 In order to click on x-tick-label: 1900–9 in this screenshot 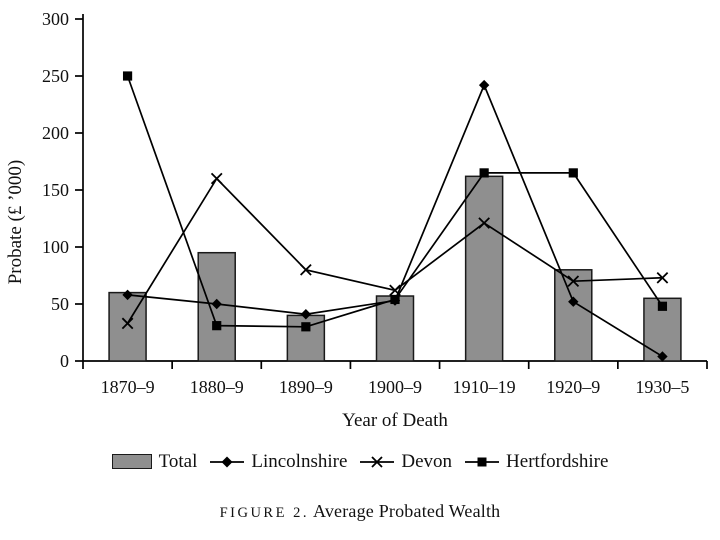, I will do `click(395, 387)`.